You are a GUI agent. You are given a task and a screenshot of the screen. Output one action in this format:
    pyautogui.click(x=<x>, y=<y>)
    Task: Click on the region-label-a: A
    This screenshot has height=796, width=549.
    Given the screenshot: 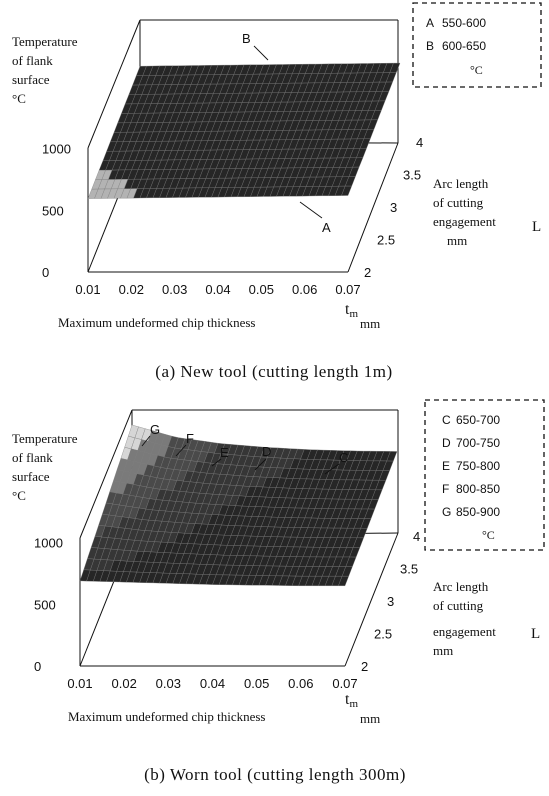 What is the action you would take?
    pyautogui.click(x=326, y=227)
    